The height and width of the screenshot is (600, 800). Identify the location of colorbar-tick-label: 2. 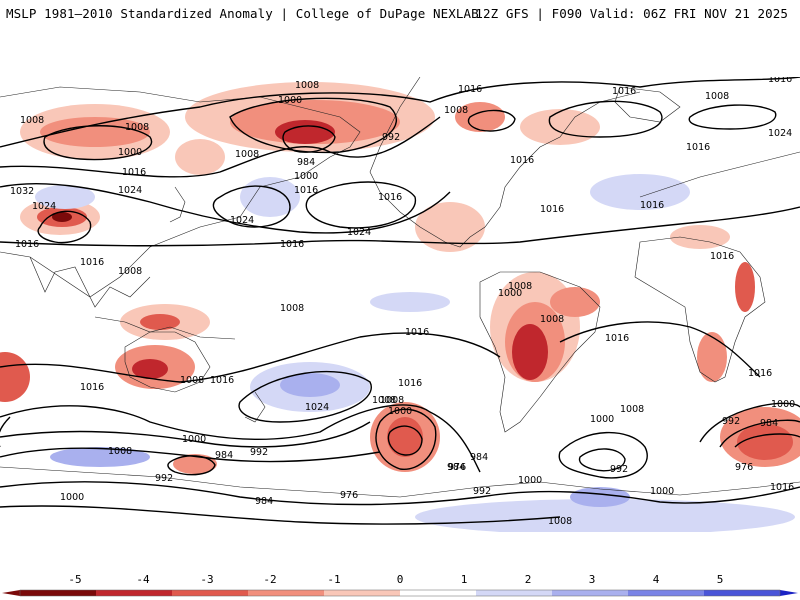
(528, 579).